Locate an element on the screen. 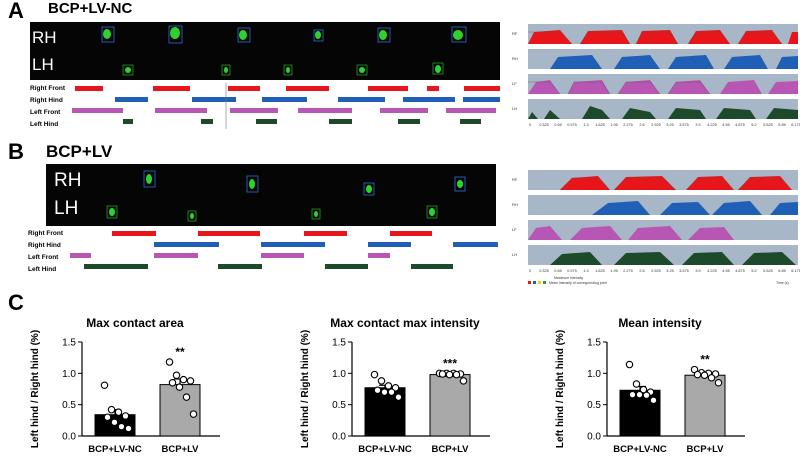 The image size is (800, 471). intensity-rows-b: RF RH LF LH is located at coordinates (655, 217).